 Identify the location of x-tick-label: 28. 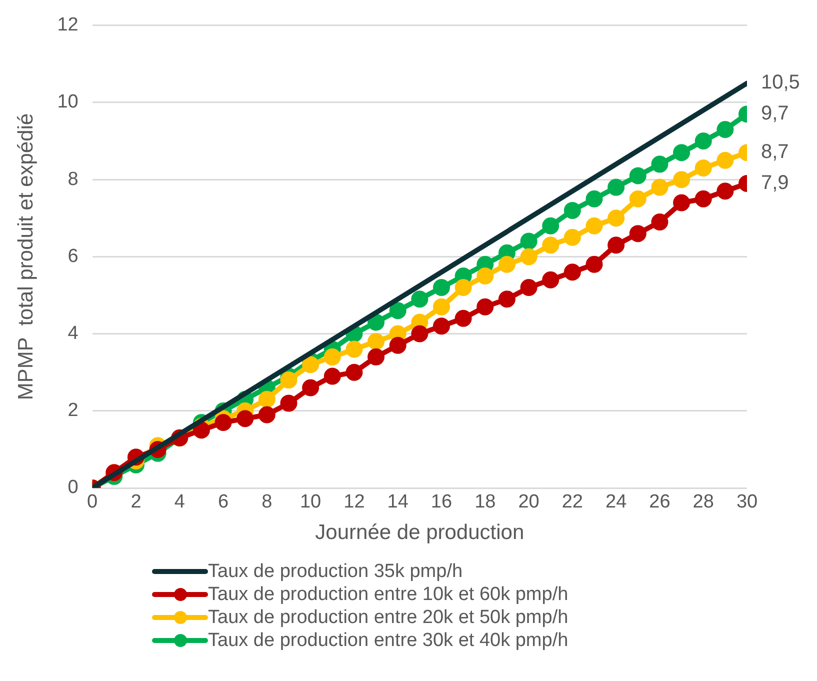
(703, 502).